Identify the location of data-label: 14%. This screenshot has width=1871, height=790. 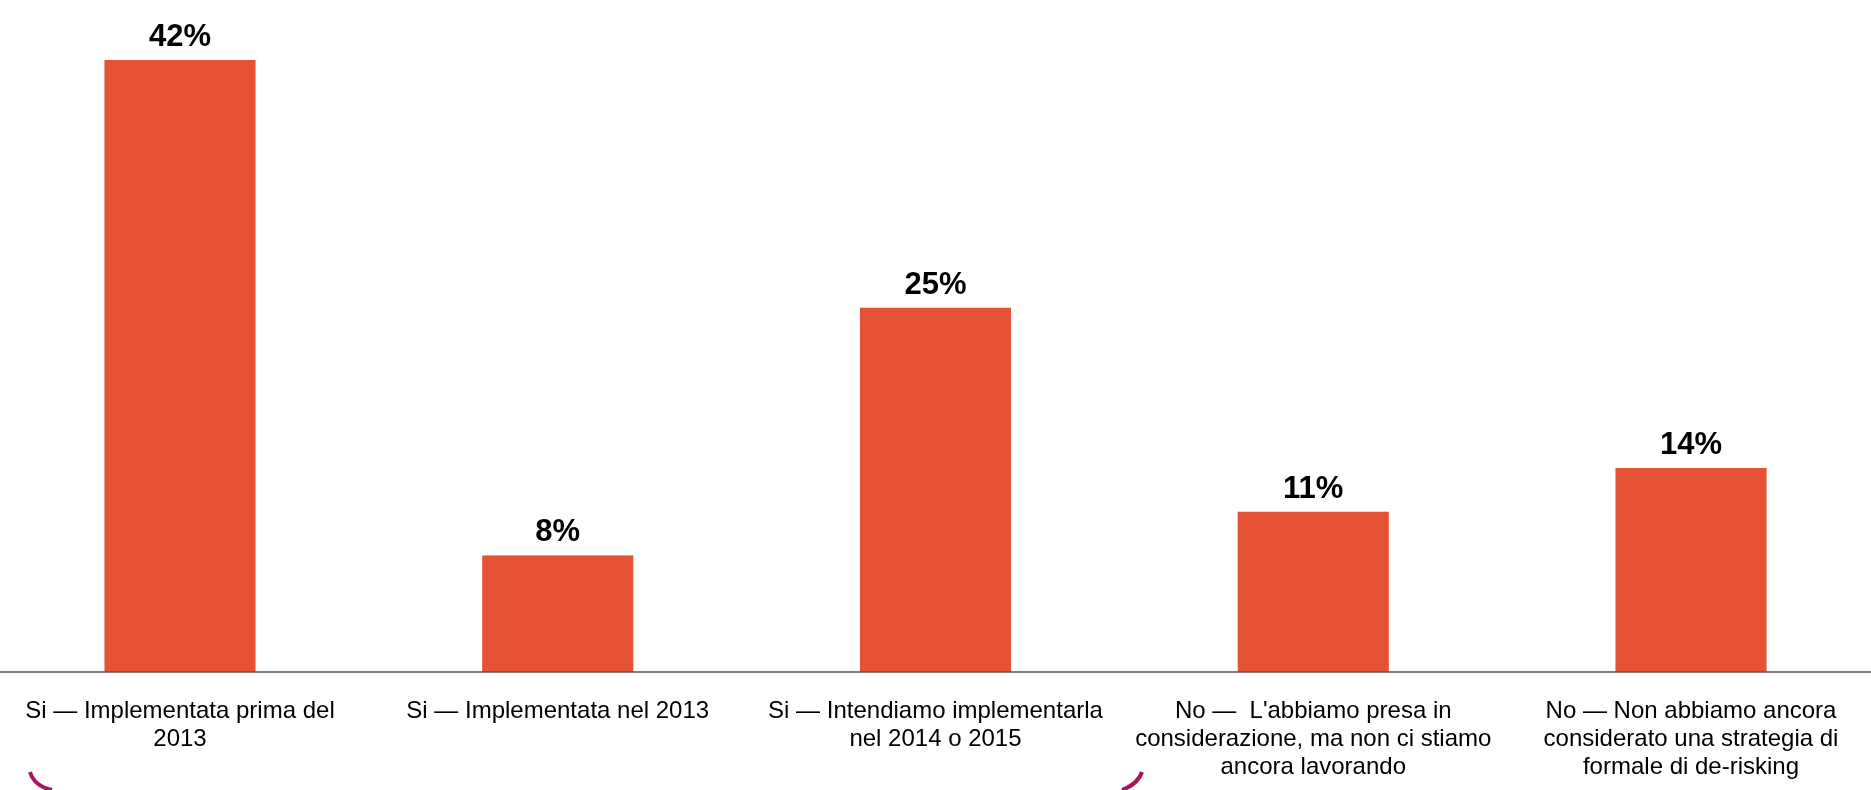
(1691, 443).